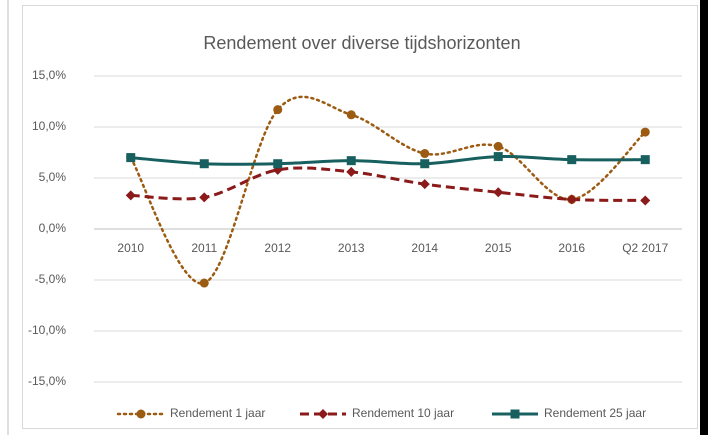 Image resolution: width=708 pixels, height=435 pixels. What do you see at coordinates (217, 413) in the screenshot?
I see `legend-label: Rendement 1 jaar` at bounding box center [217, 413].